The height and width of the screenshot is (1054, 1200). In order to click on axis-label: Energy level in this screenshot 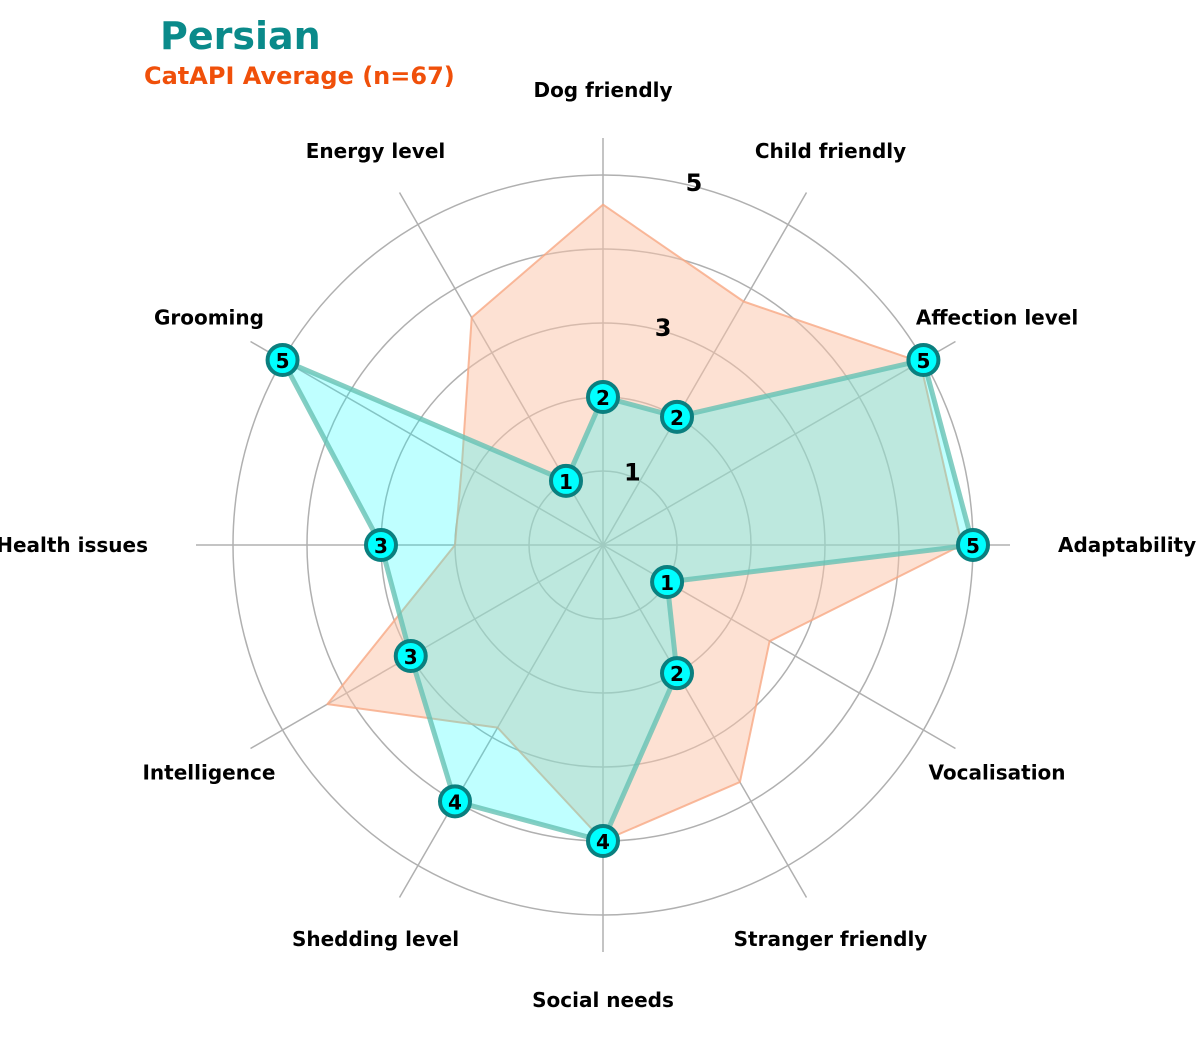, I will do `click(376, 151)`.